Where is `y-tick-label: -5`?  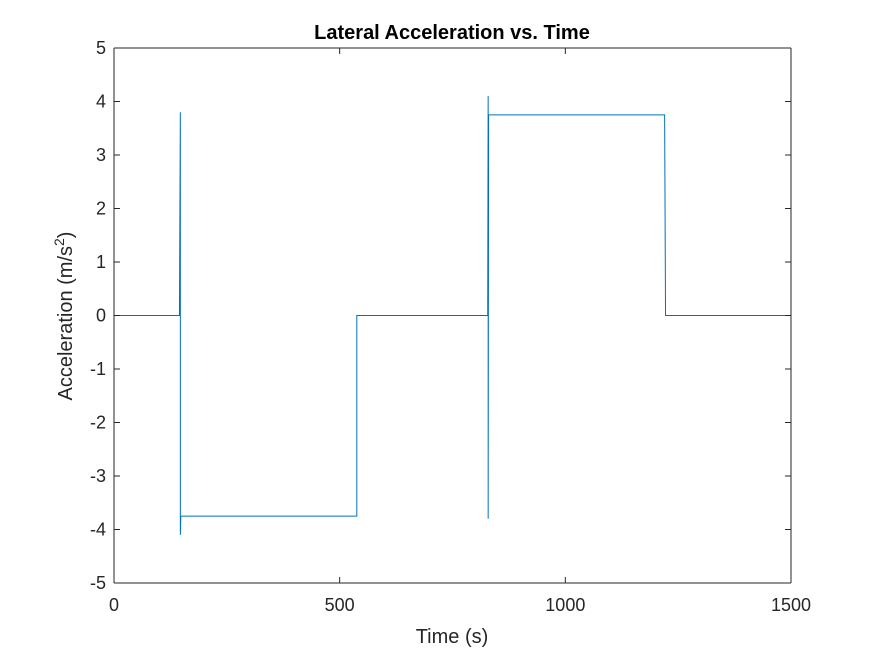 y-tick-label: -5 is located at coordinates (98, 583).